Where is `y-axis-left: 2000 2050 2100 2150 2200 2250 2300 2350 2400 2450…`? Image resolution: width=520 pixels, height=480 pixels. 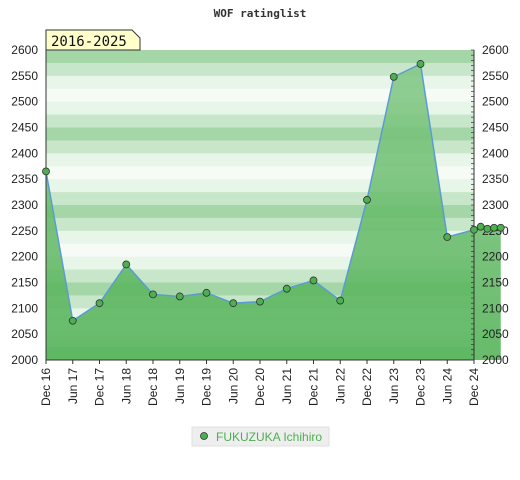 y-axis-left: 2000 2050 2100 2150 2200 2250 2300 2350 2400 2450… is located at coordinates (24, 205).